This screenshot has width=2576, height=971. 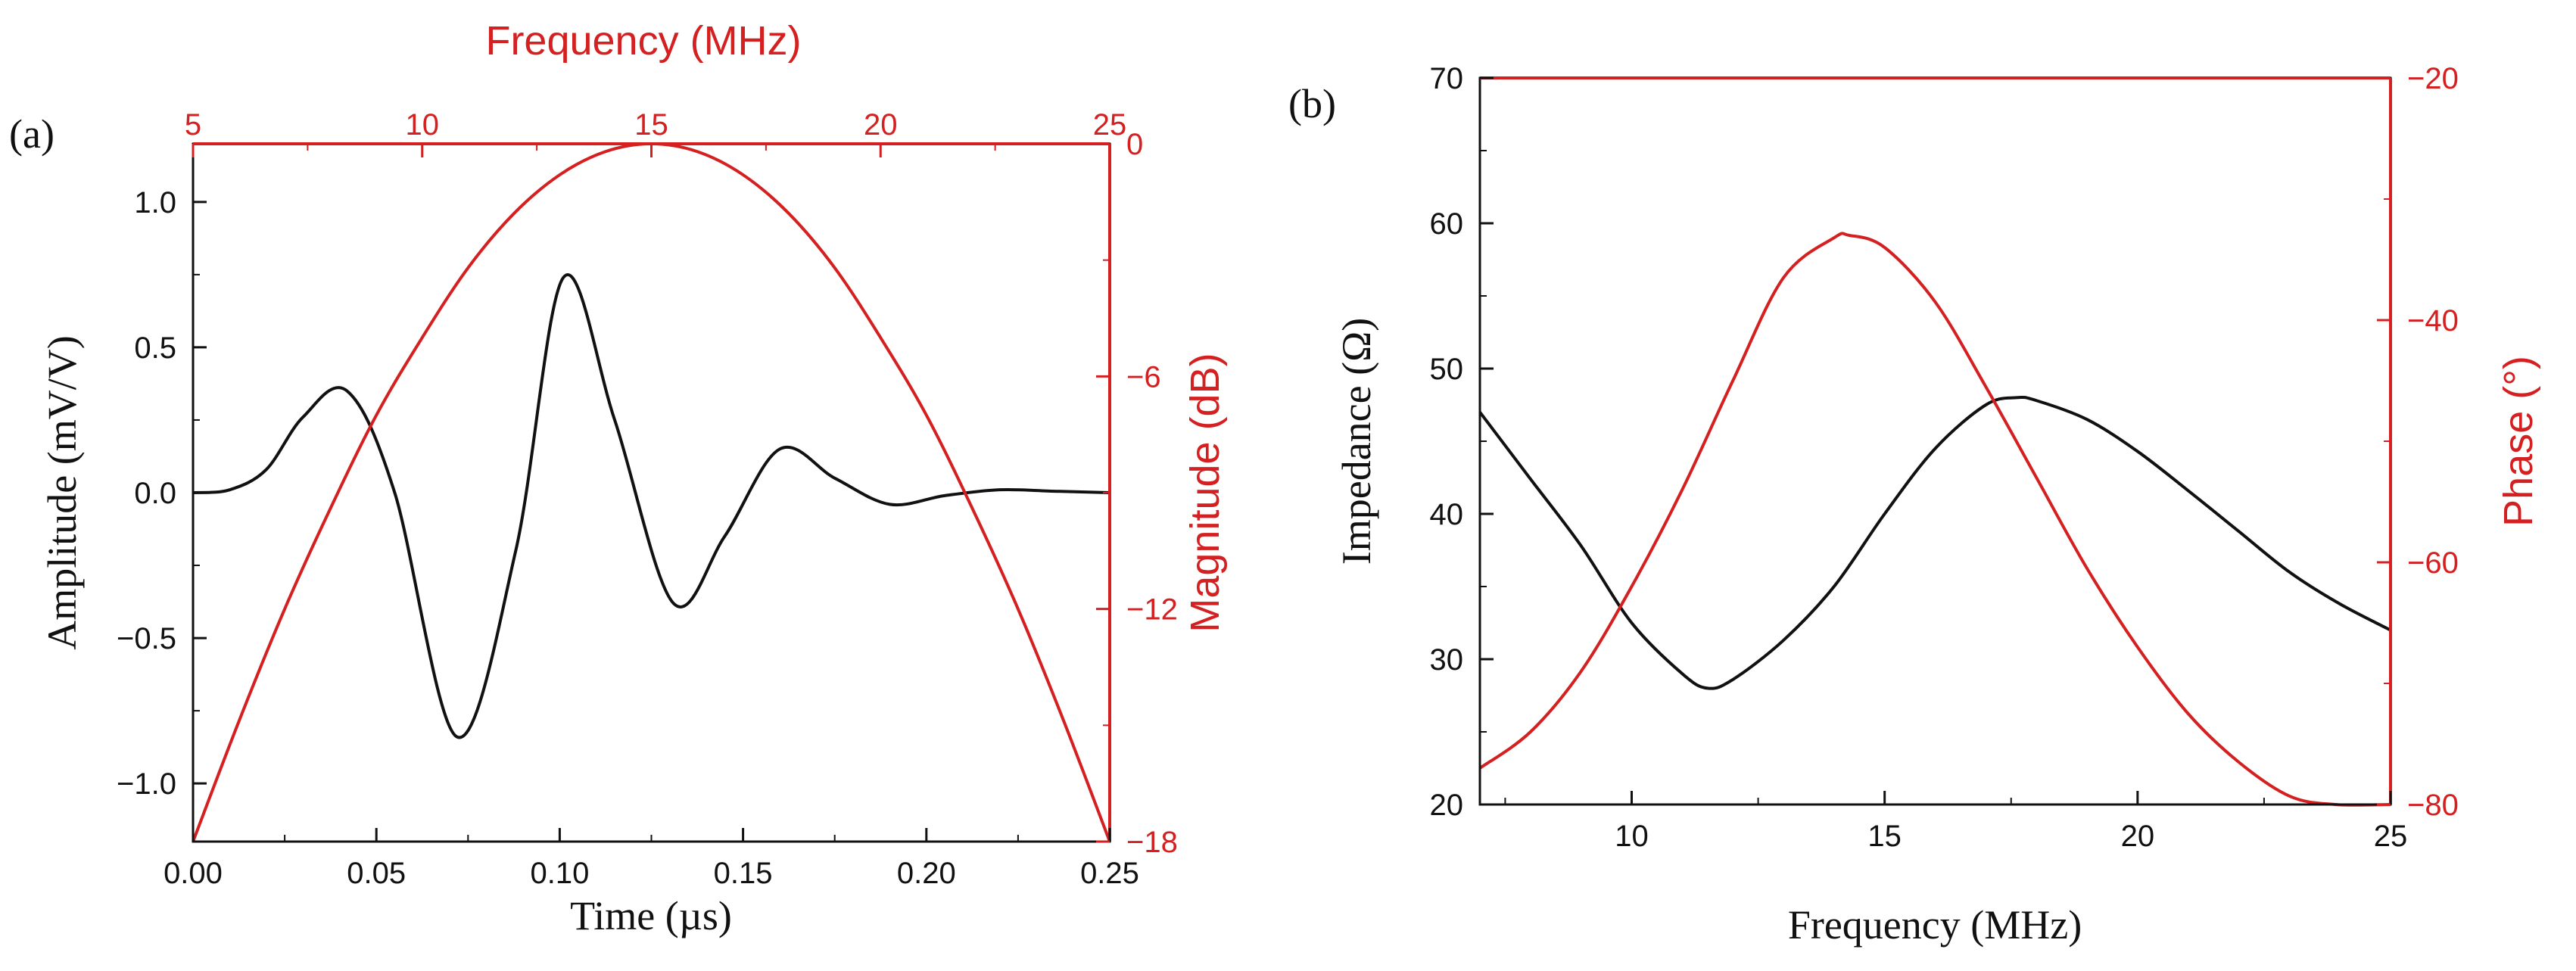 I want to click on panel-b-right-y-tick-label: −80, so click(x=2433, y=805).